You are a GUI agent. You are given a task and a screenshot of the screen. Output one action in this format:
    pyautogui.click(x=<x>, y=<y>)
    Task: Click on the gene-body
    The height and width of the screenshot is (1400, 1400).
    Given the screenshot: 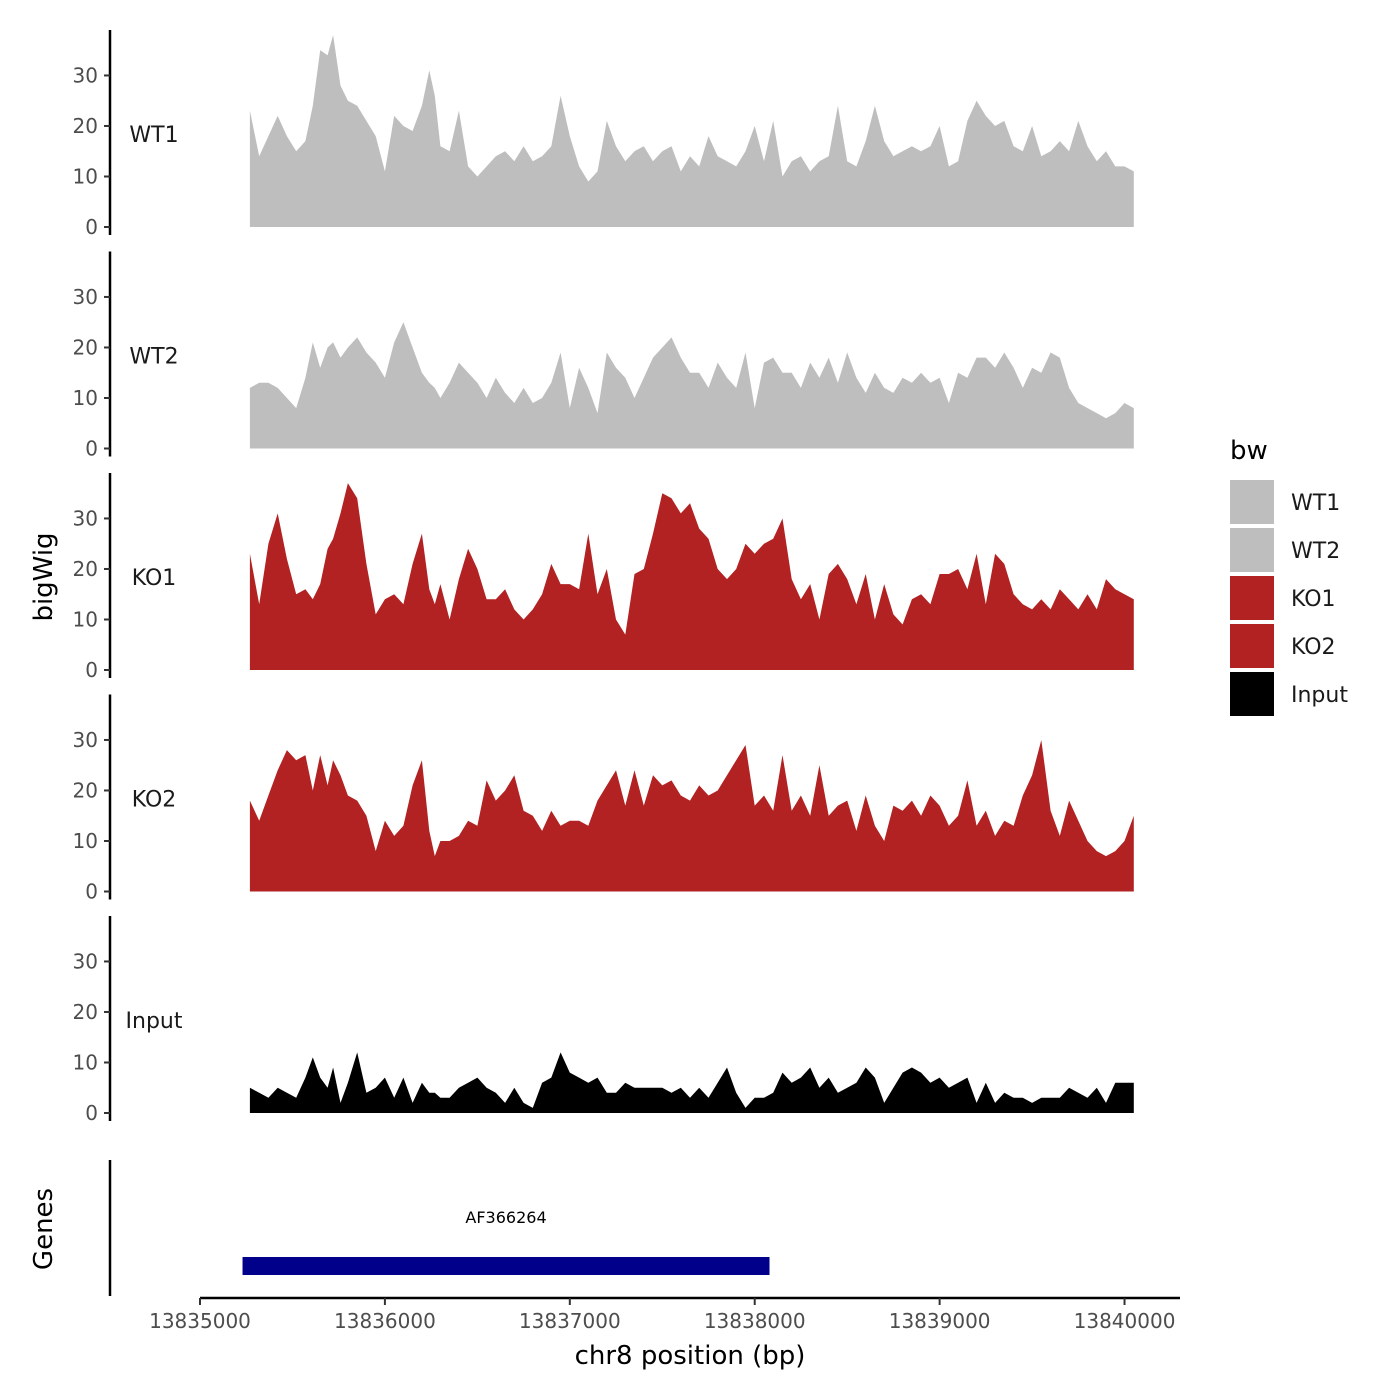 What is the action you would take?
    pyautogui.click(x=506, y=1266)
    